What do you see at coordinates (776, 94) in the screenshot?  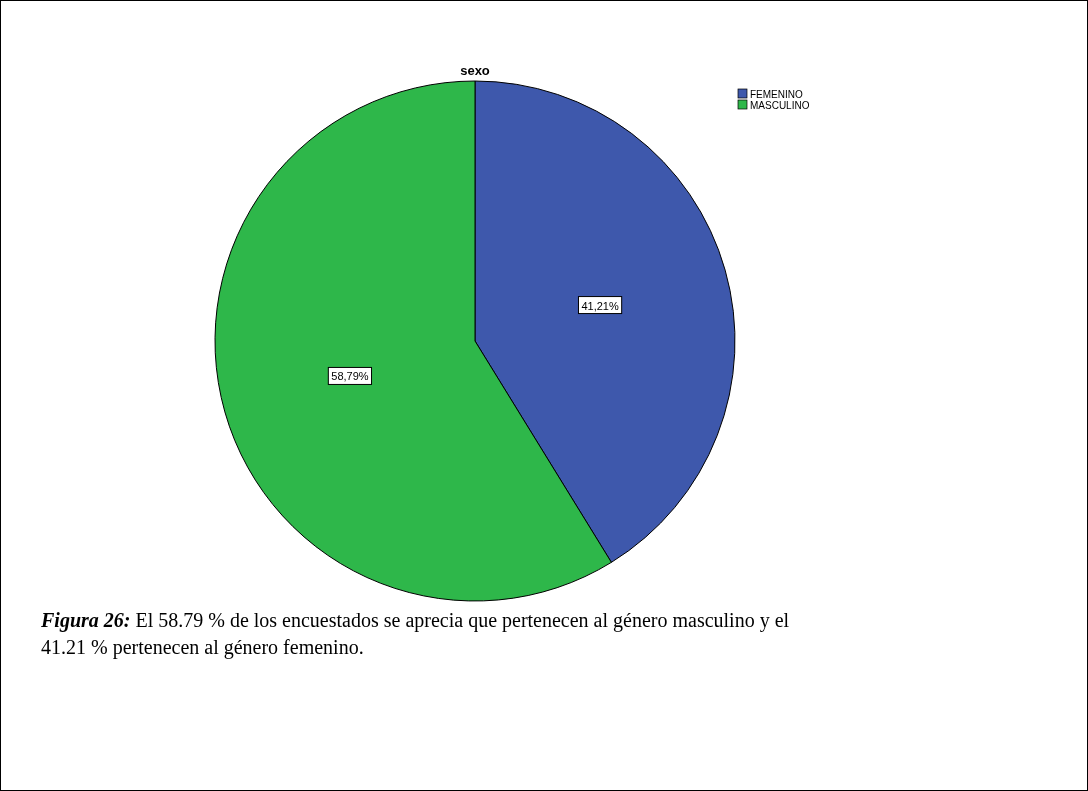 I see `legend-label: FEMENINO` at bounding box center [776, 94].